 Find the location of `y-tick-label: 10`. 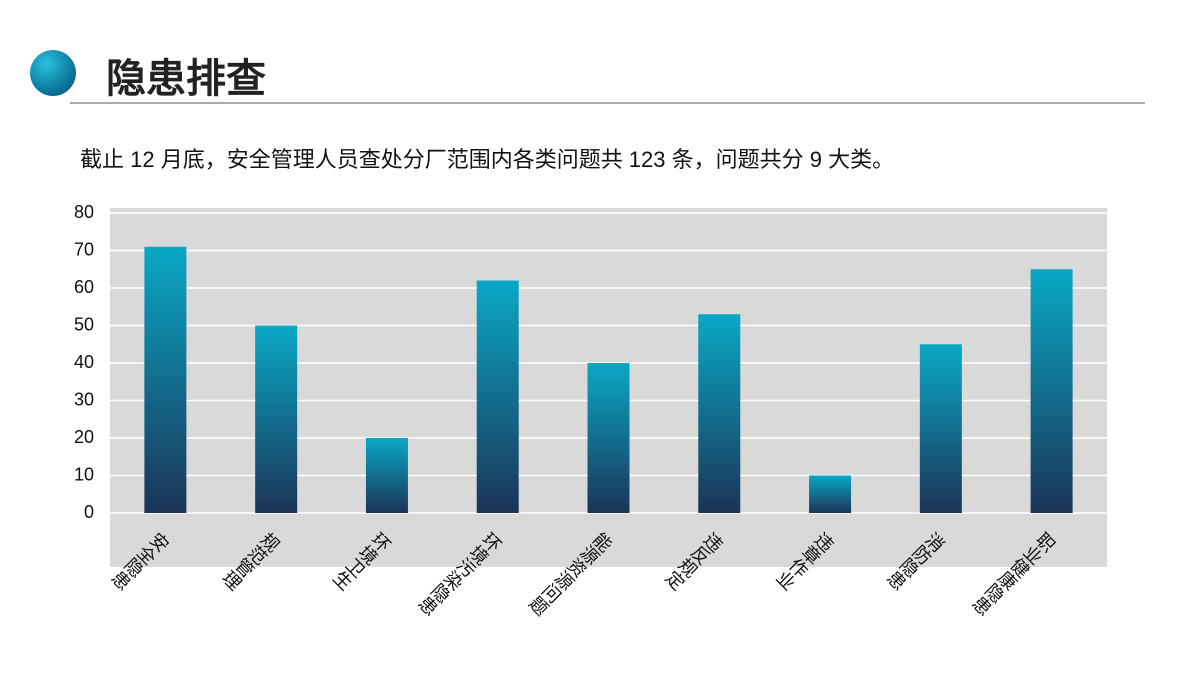

y-tick-label: 10 is located at coordinates (84, 474).